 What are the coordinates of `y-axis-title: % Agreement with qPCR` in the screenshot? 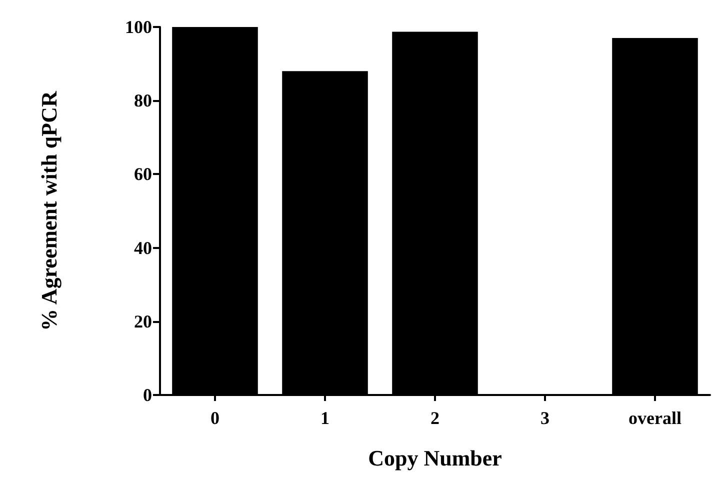 It's located at (49, 210).